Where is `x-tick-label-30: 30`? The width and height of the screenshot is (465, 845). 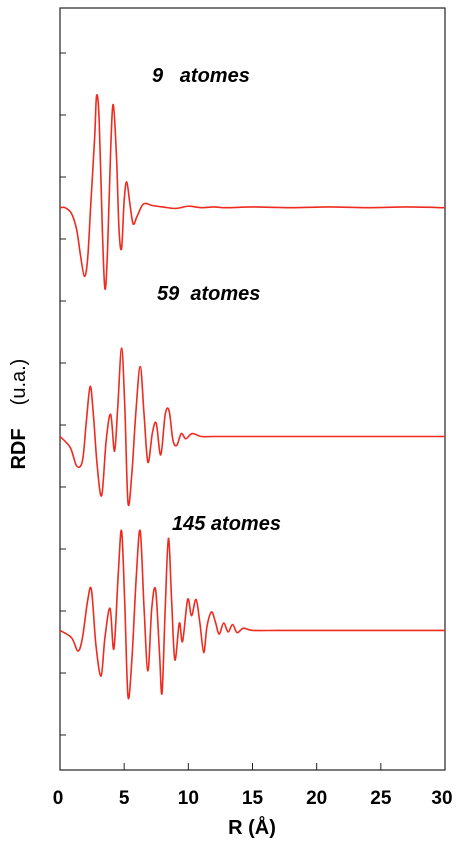 x-tick-label-30: 30 is located at coordinates (441, 798).